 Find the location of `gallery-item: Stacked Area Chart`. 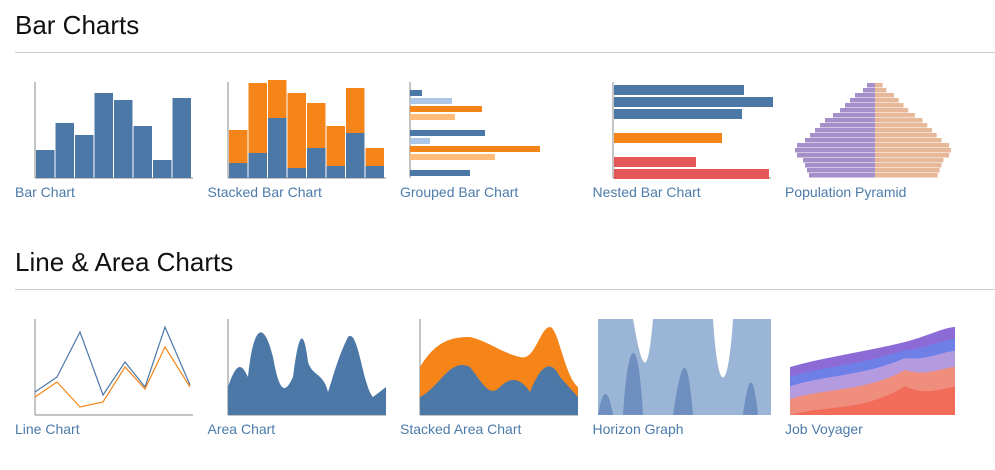

gallery-item: Stacked Area Chart is located at coordinates (491, 377).